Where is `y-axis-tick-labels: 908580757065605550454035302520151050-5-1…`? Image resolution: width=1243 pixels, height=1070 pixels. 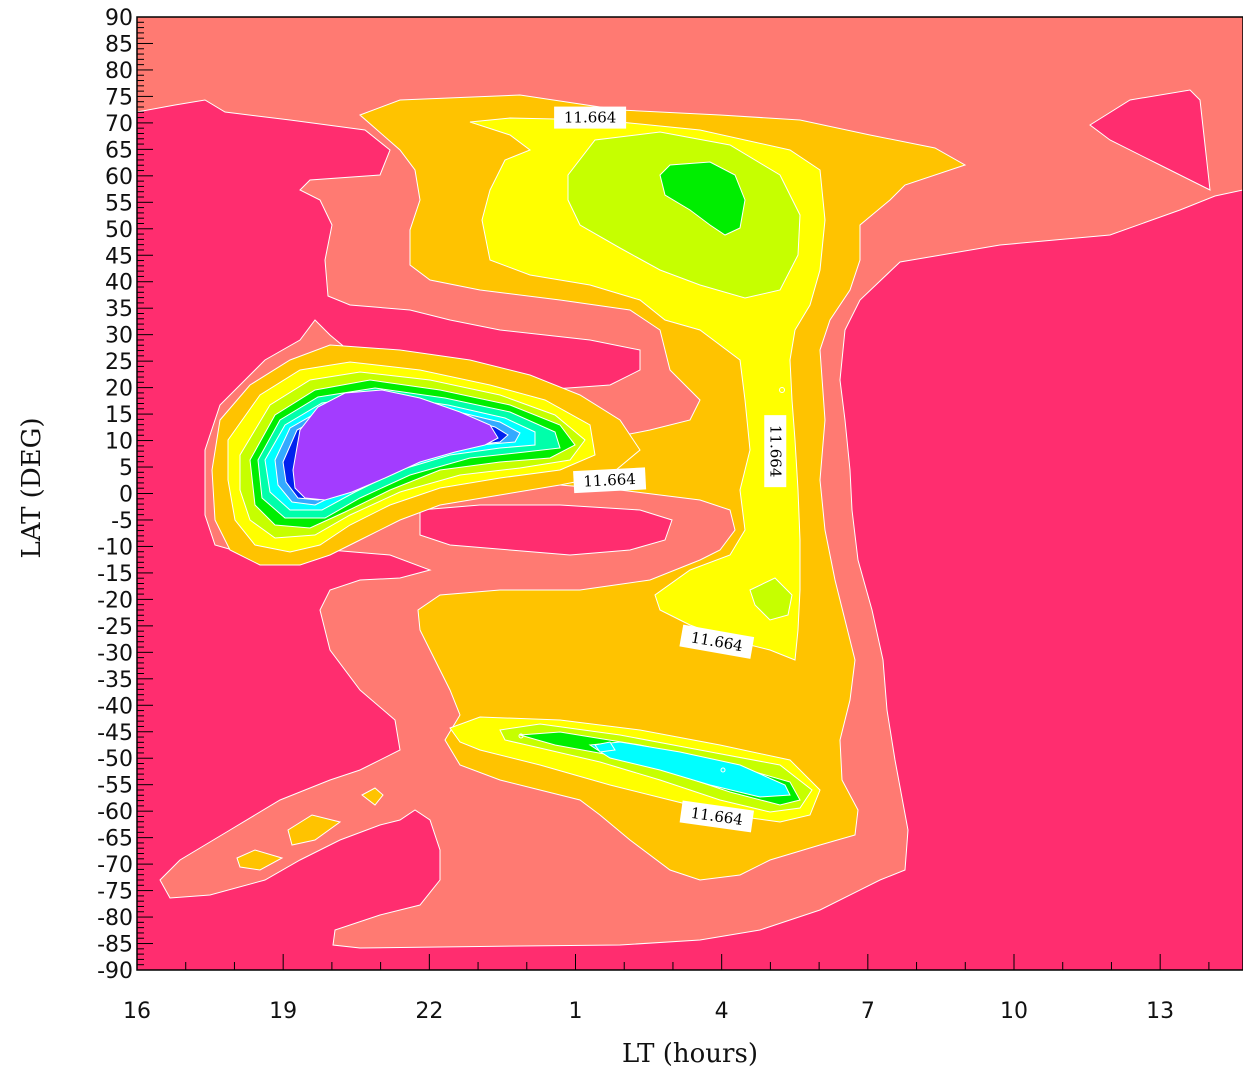 y-axis-tick-labels: 908580757065605550454035302520151050-5-1… is located at coordinates (115, 495).